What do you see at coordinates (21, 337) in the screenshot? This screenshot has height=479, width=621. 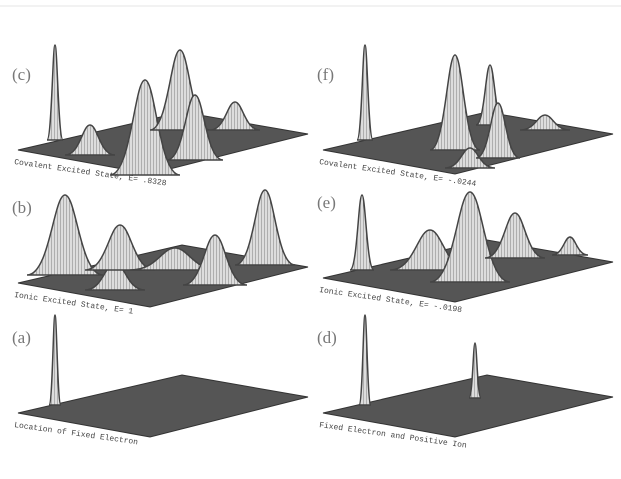 I see `panel-label: (a)` at bounding box center [21, 337].